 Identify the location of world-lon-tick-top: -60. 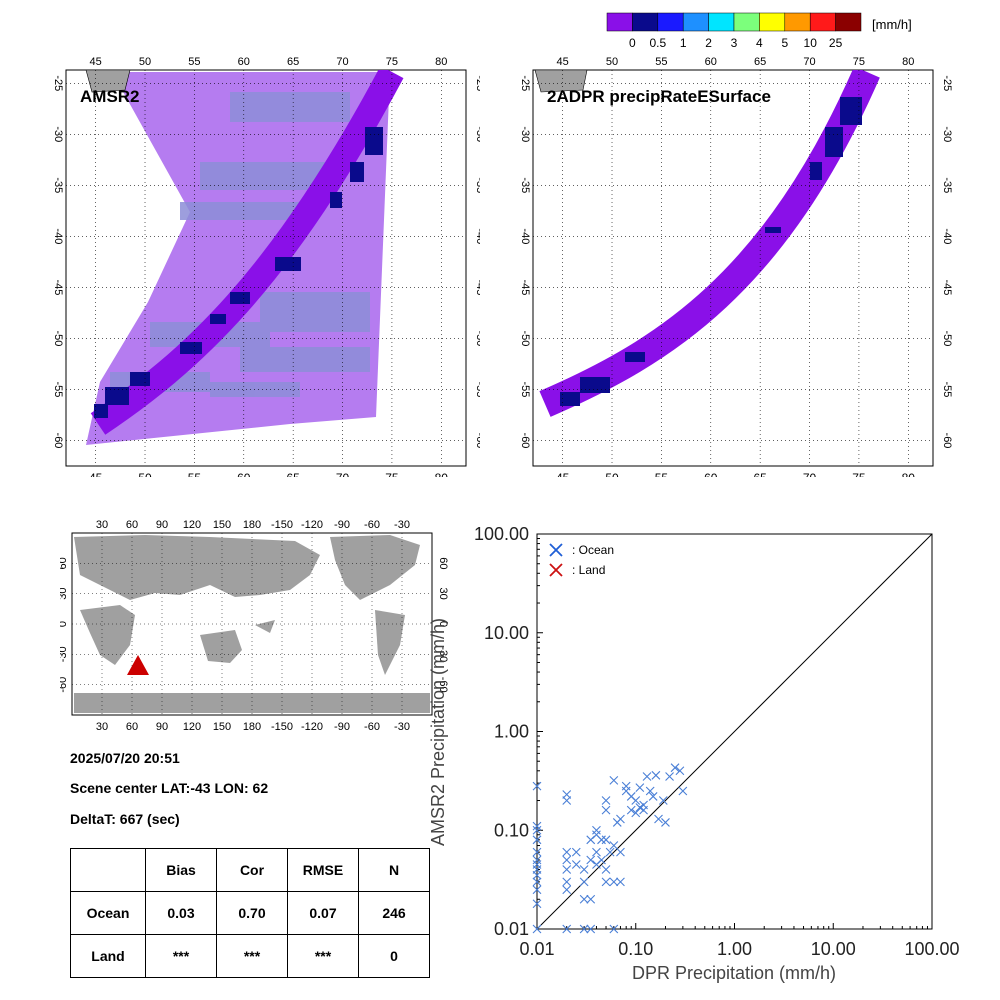
(372, 525).